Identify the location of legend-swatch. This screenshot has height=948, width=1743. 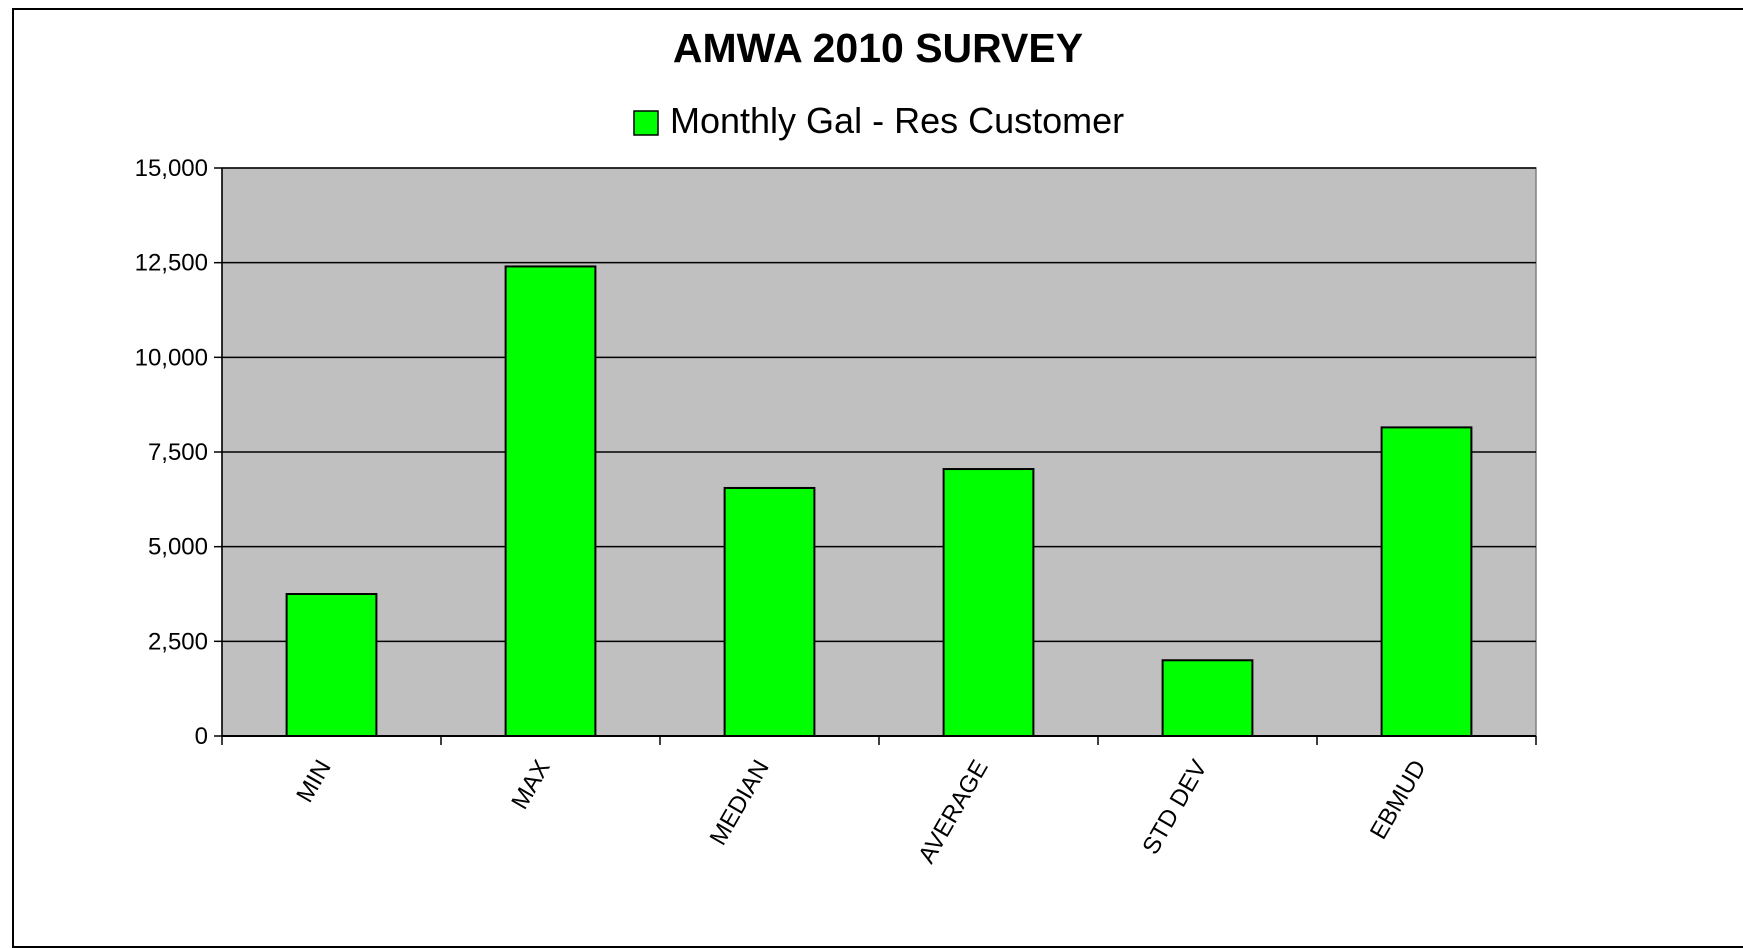
(646, 123).